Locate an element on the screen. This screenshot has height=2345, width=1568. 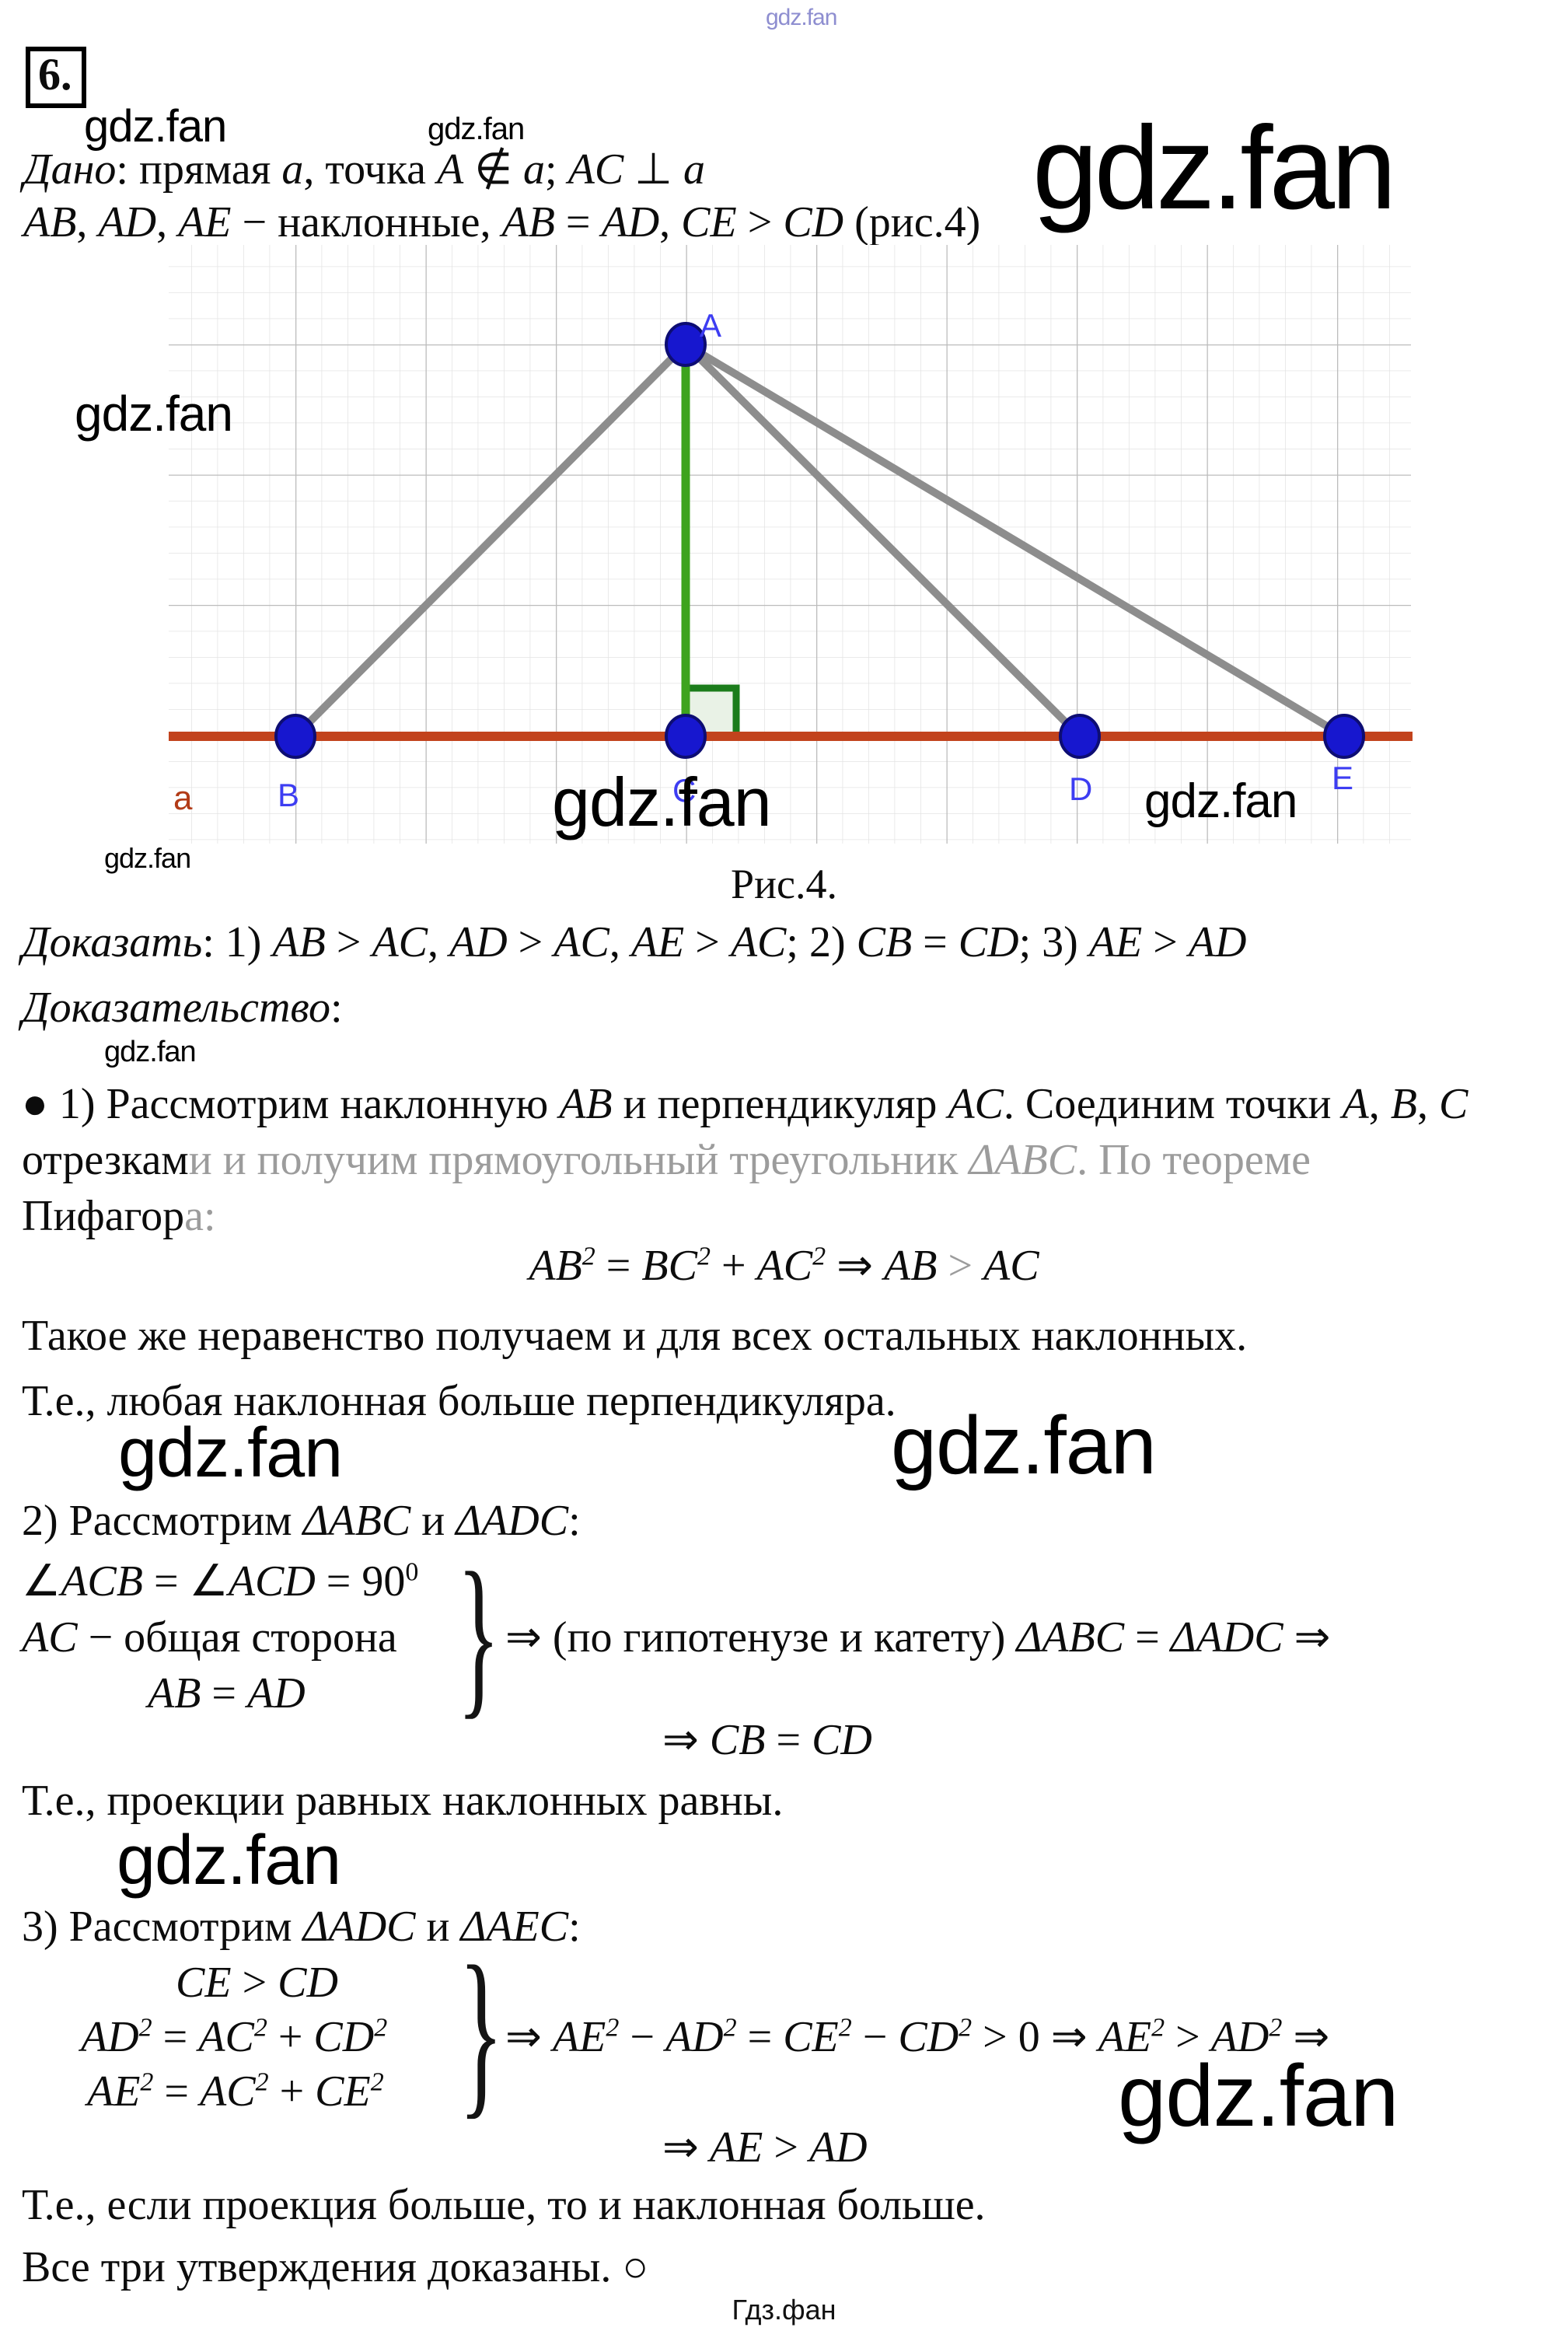
label-C: C is located at coordinates (684, 791).